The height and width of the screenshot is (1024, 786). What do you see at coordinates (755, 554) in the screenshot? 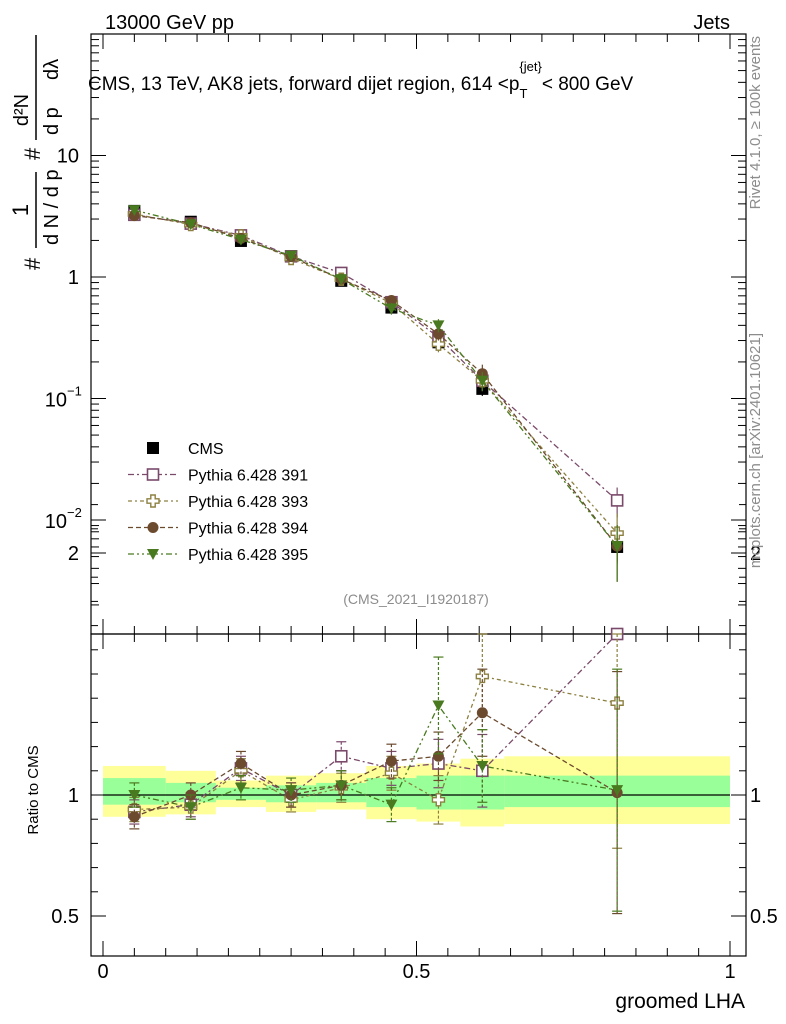
I see `ratio-ytick-label-right: 2` at bounding box center [755, 554].